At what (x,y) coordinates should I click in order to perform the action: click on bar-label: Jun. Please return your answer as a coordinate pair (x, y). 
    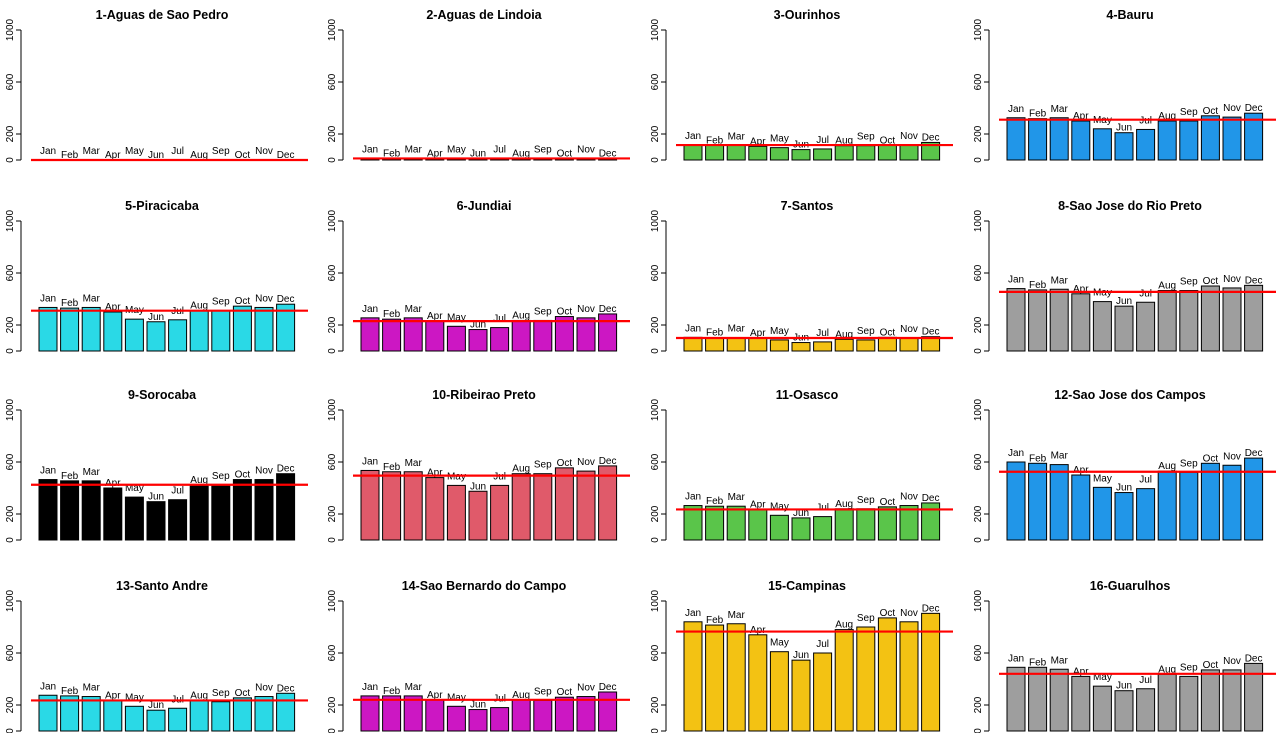
    Looking at the image, I should click on (478, 705).